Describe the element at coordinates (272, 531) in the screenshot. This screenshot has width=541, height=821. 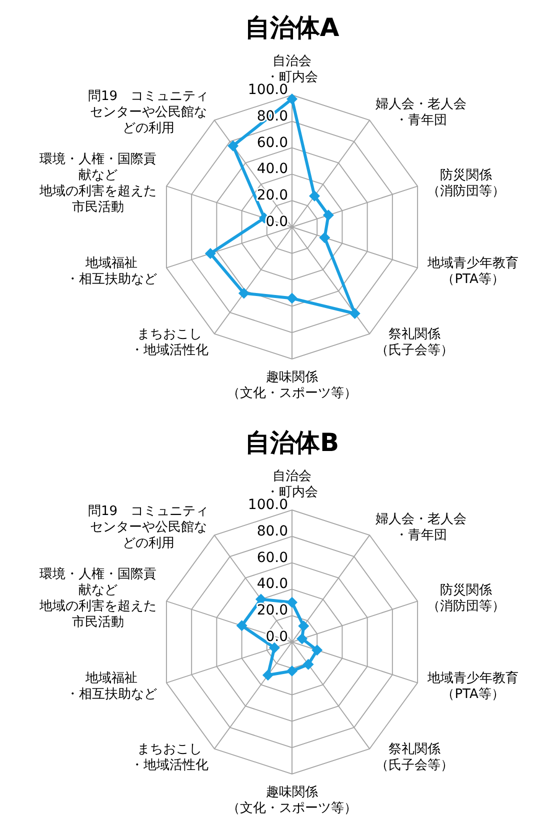
I see `y-tick-label: 80.0` at that location.